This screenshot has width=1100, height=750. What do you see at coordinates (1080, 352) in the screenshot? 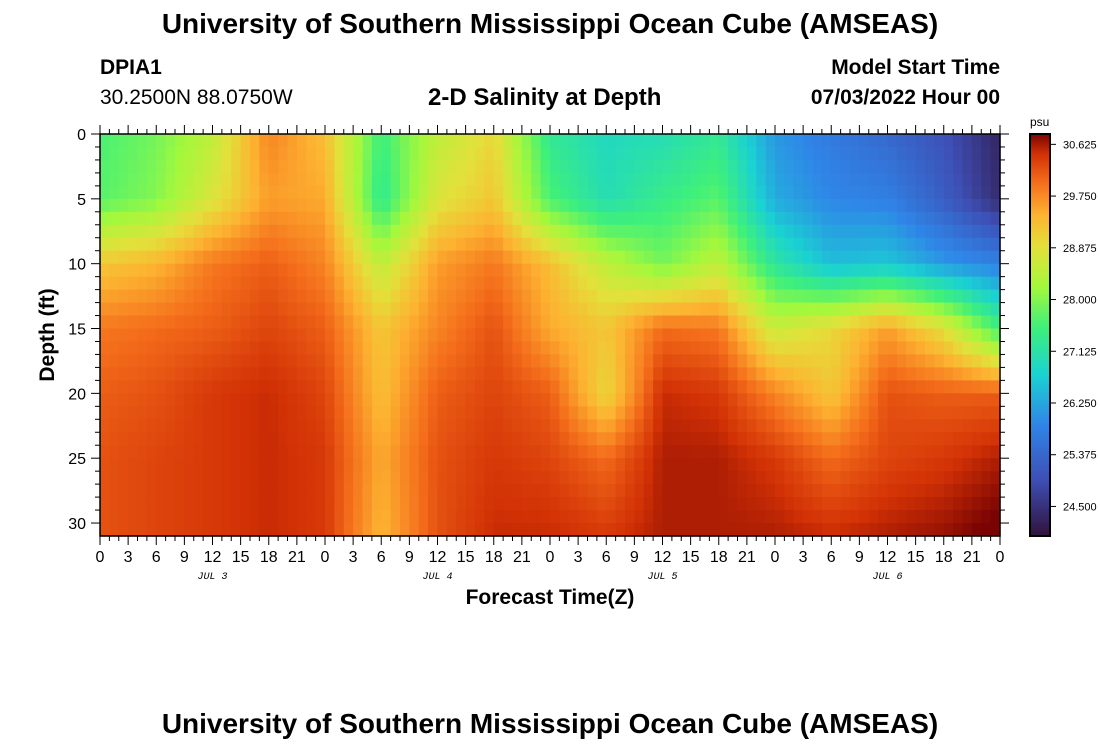
I see `colorbar-tick-label: 27.125` at bounding box center [1080, 352].